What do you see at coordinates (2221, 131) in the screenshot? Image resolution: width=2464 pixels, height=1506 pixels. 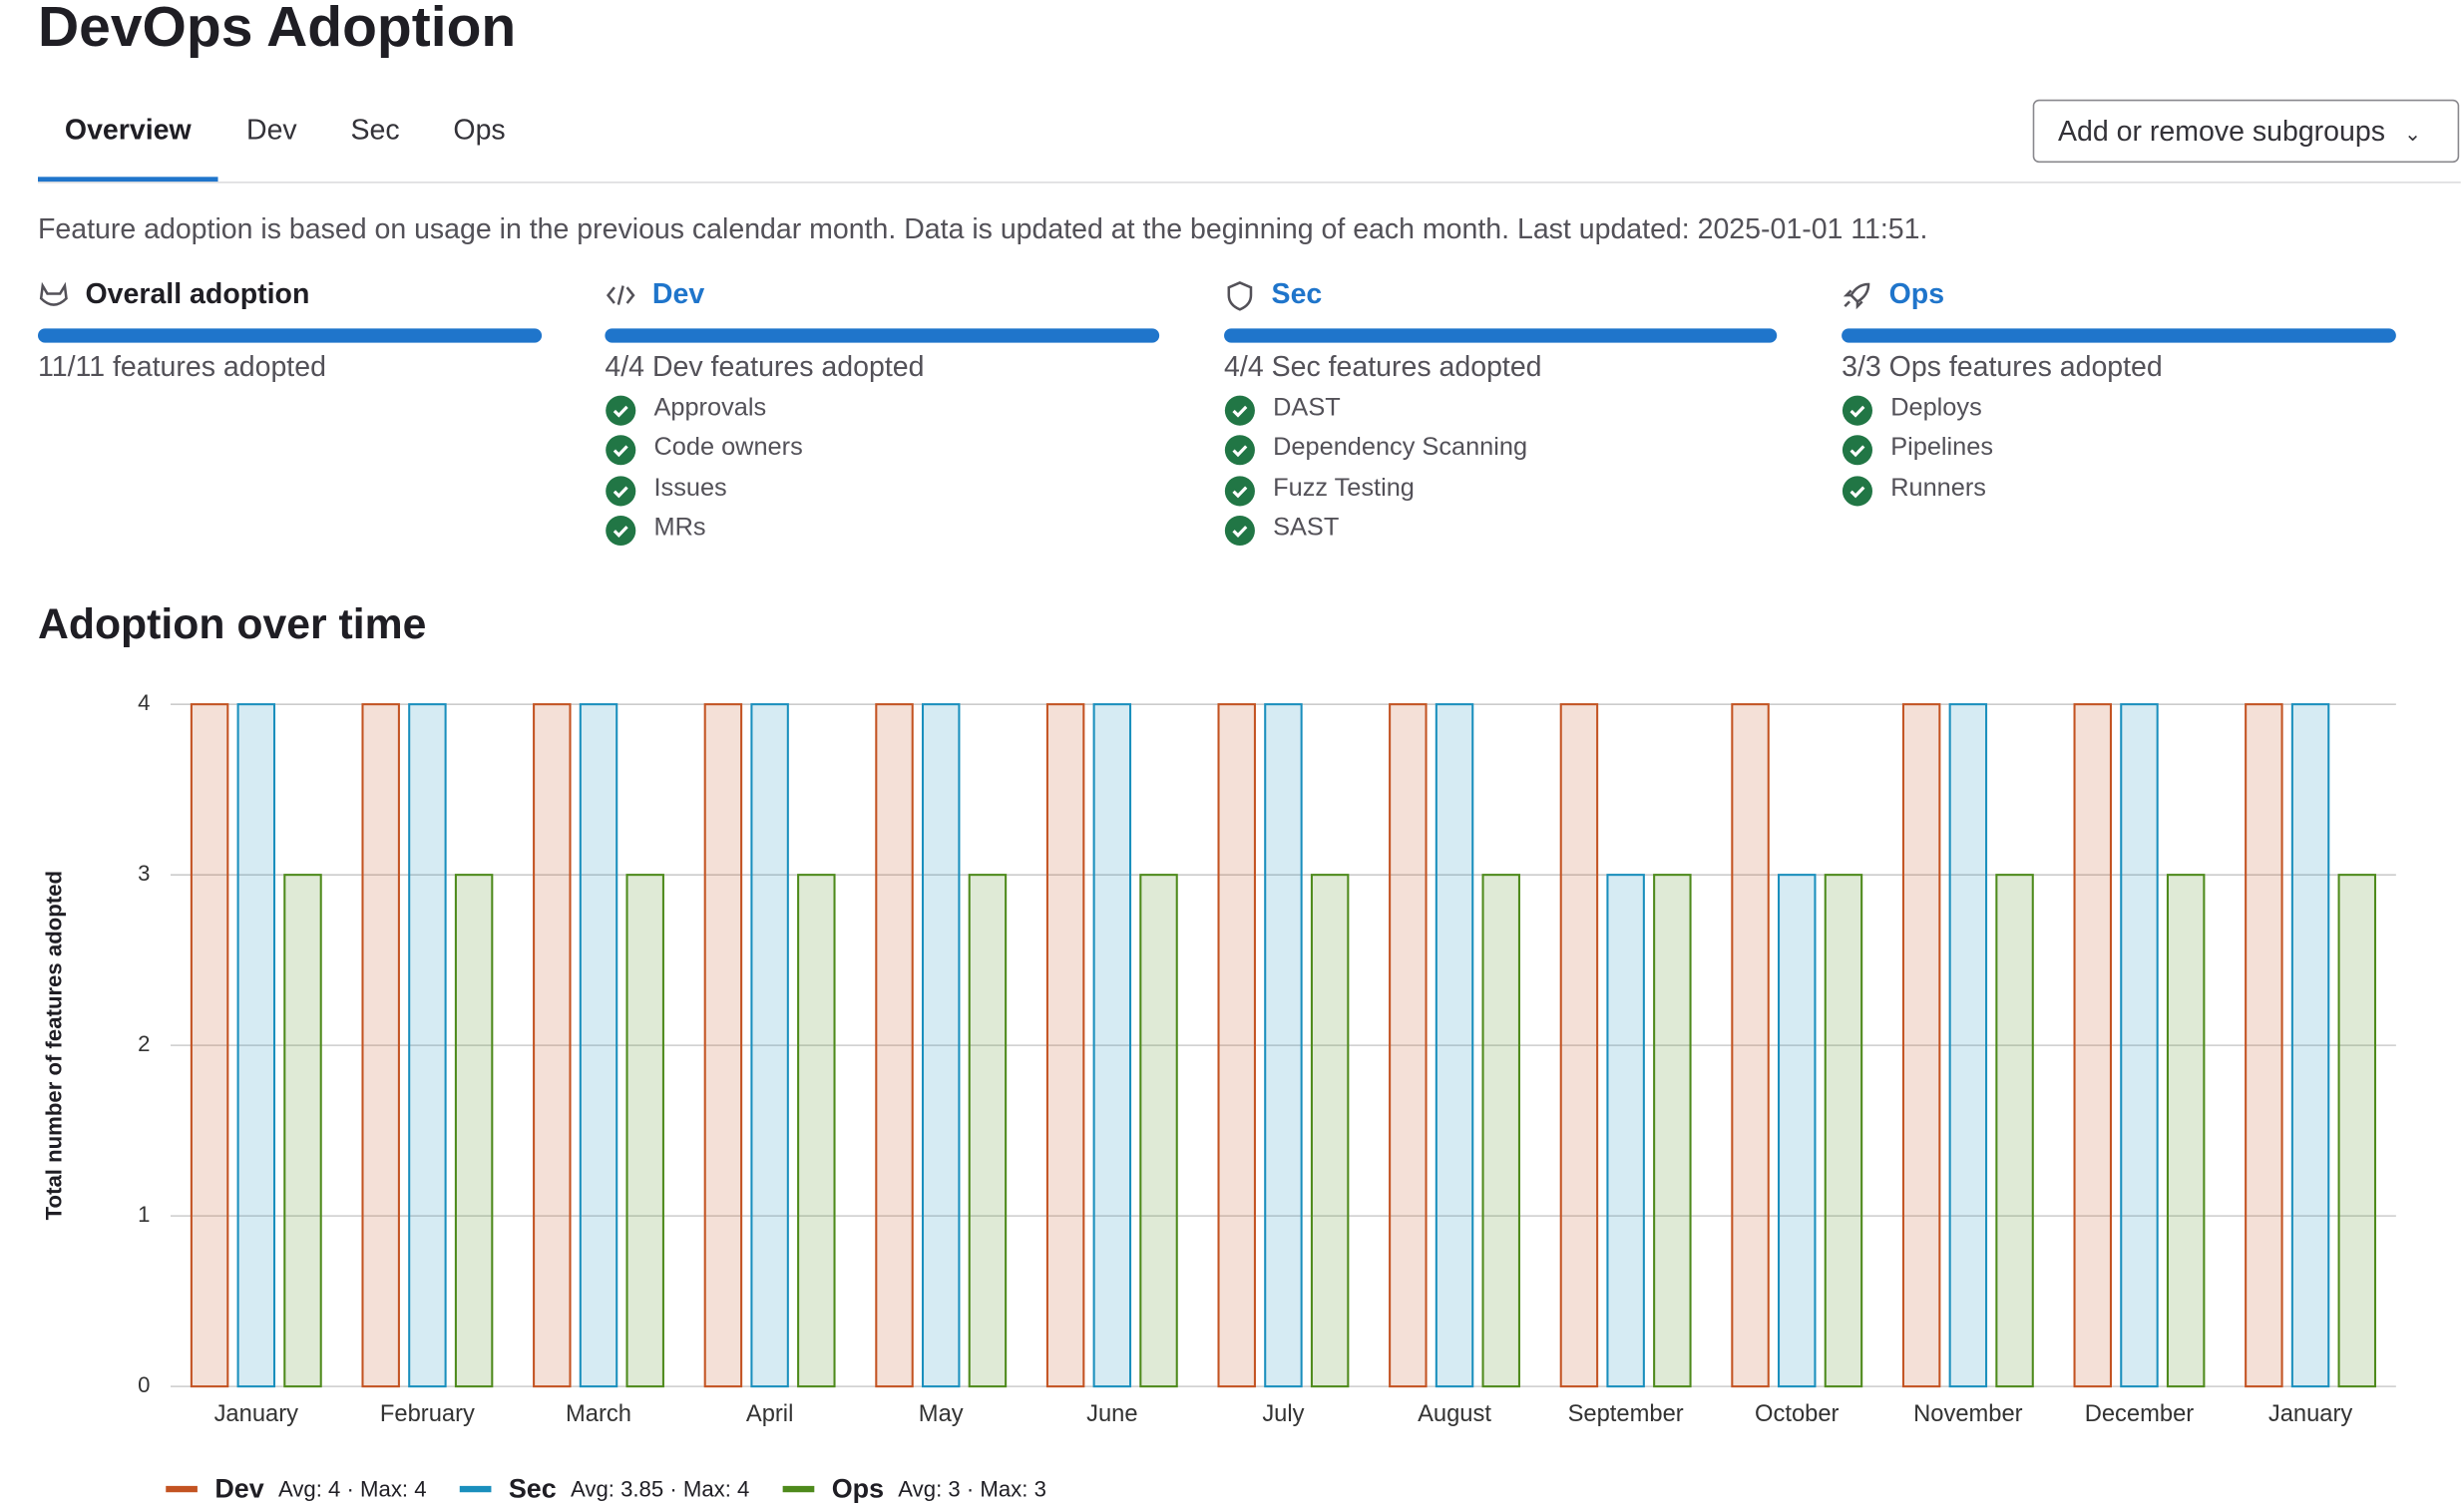 I see `button-label: Add or remove subgroups` at bounding box center [2221, 131].